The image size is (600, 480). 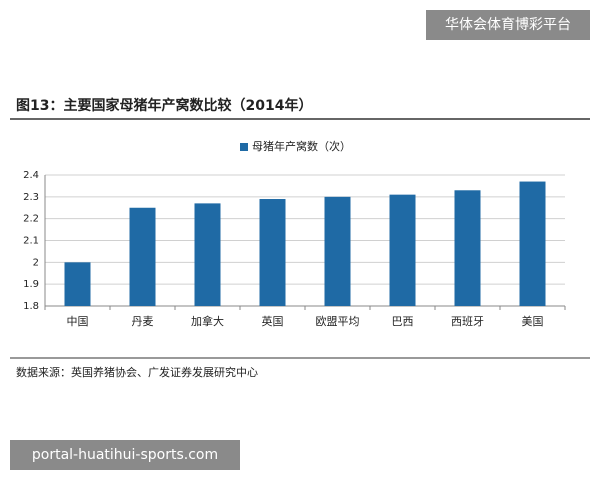 I want to click on x-tick-label: 欧盟平均, so click(x=338, y=321).